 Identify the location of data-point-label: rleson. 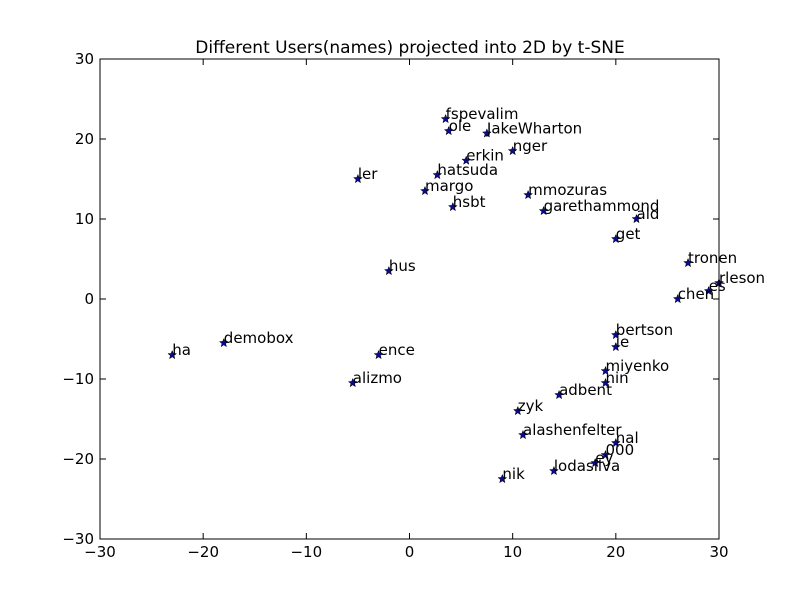
(742, 278).